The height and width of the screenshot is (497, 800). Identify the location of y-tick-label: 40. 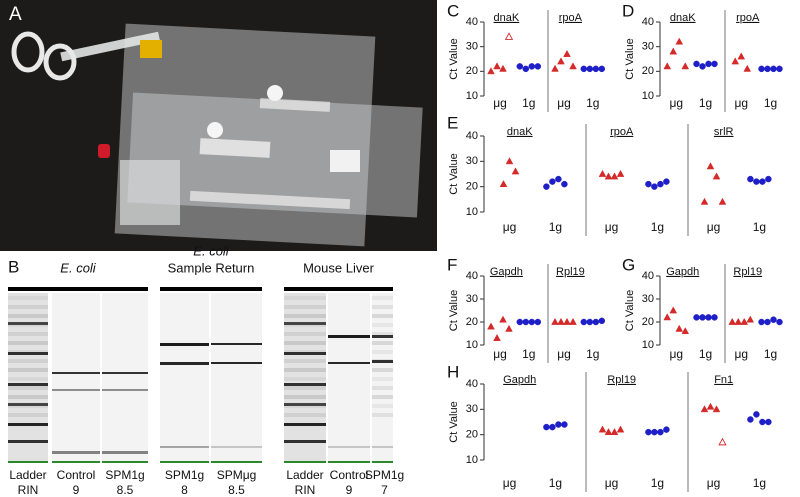
(472, 136).